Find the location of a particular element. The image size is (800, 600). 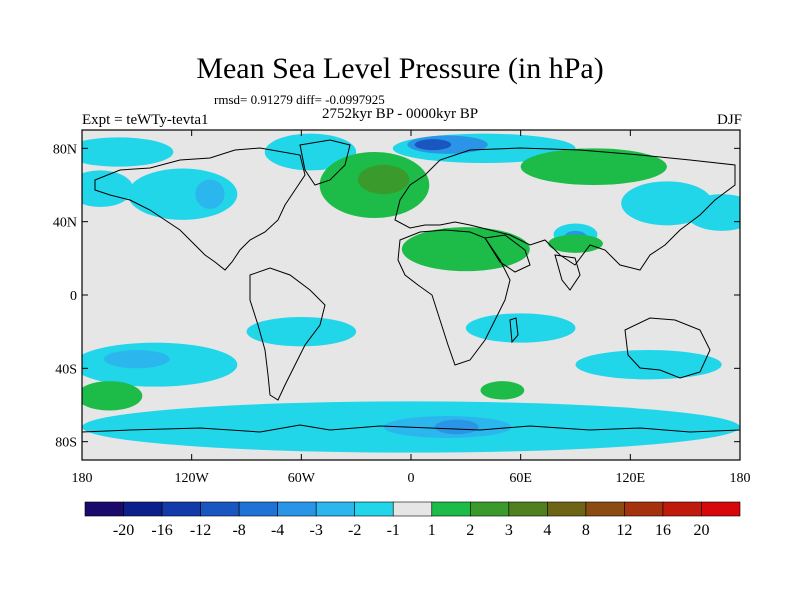

colorbar-label: -3 is located at coordinates (316, 530).